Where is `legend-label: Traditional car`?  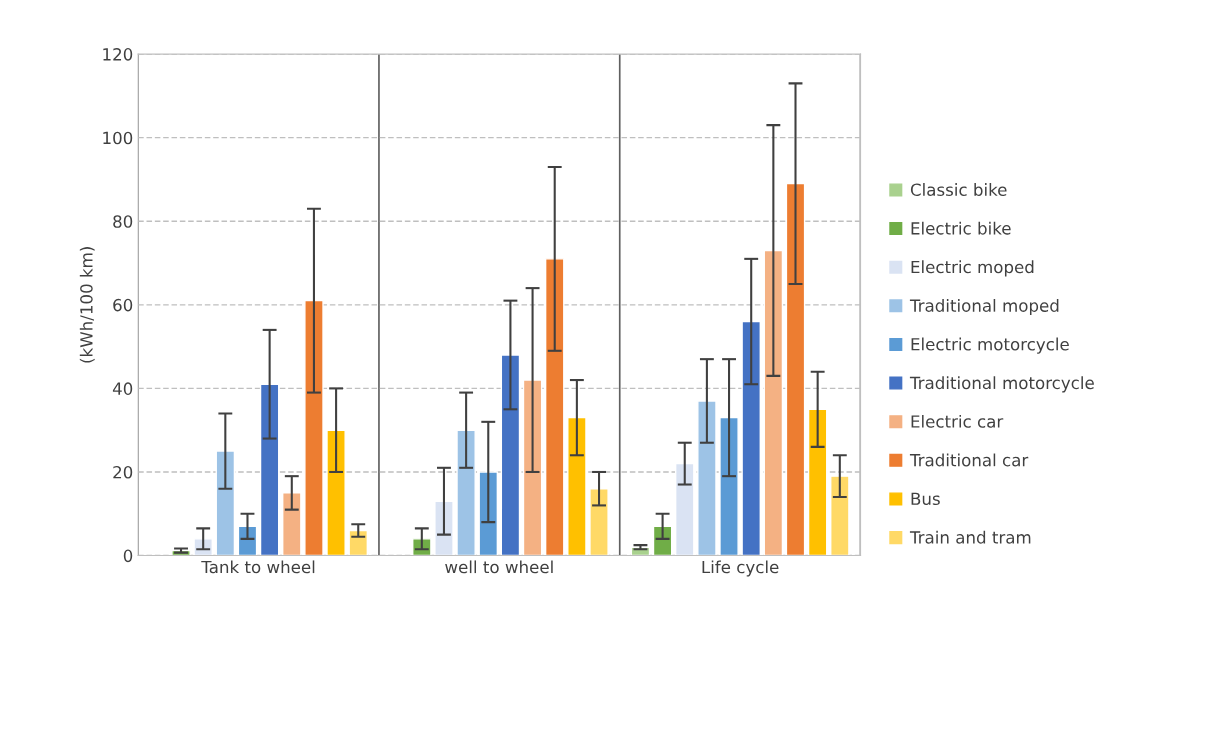
legend-label: Traditional car is located at coordinates (969, 460).